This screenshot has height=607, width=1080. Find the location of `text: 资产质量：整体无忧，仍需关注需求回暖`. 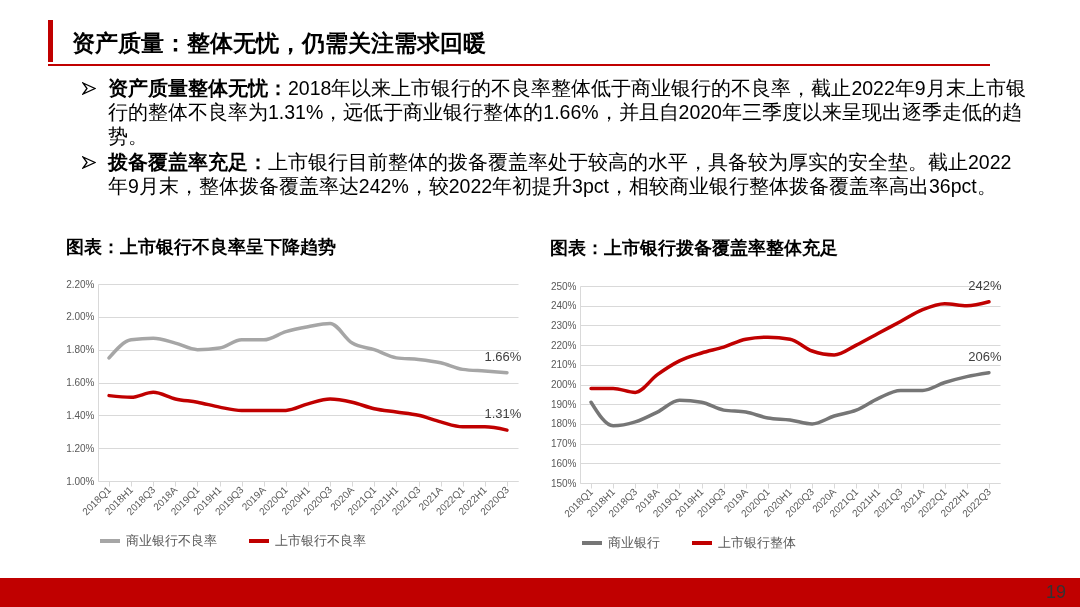

text: 资产质量：整体无忧，仍需关注需求回暖 is located at coordinates (279, 43).